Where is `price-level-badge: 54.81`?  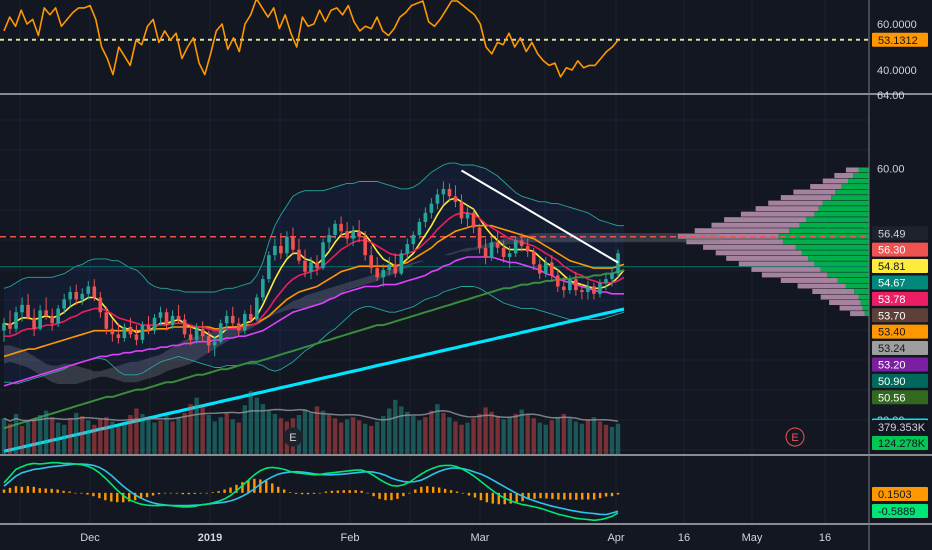
price-level-badge: 54.81 is located at coordinates (900, 266).